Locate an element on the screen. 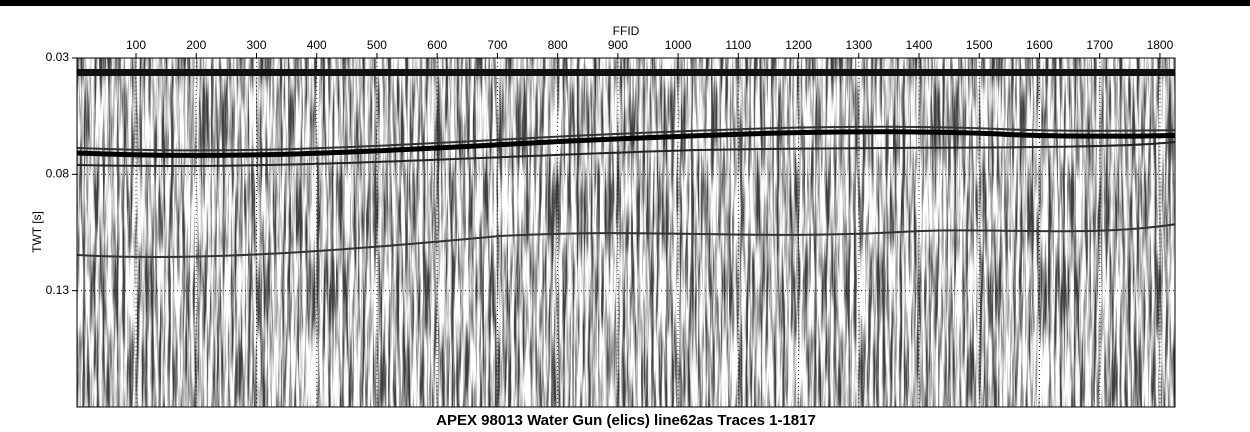 The height and width of the screenshot is (432, 1250). x-tick-label: 1400 is located at coordinates (919, 45).